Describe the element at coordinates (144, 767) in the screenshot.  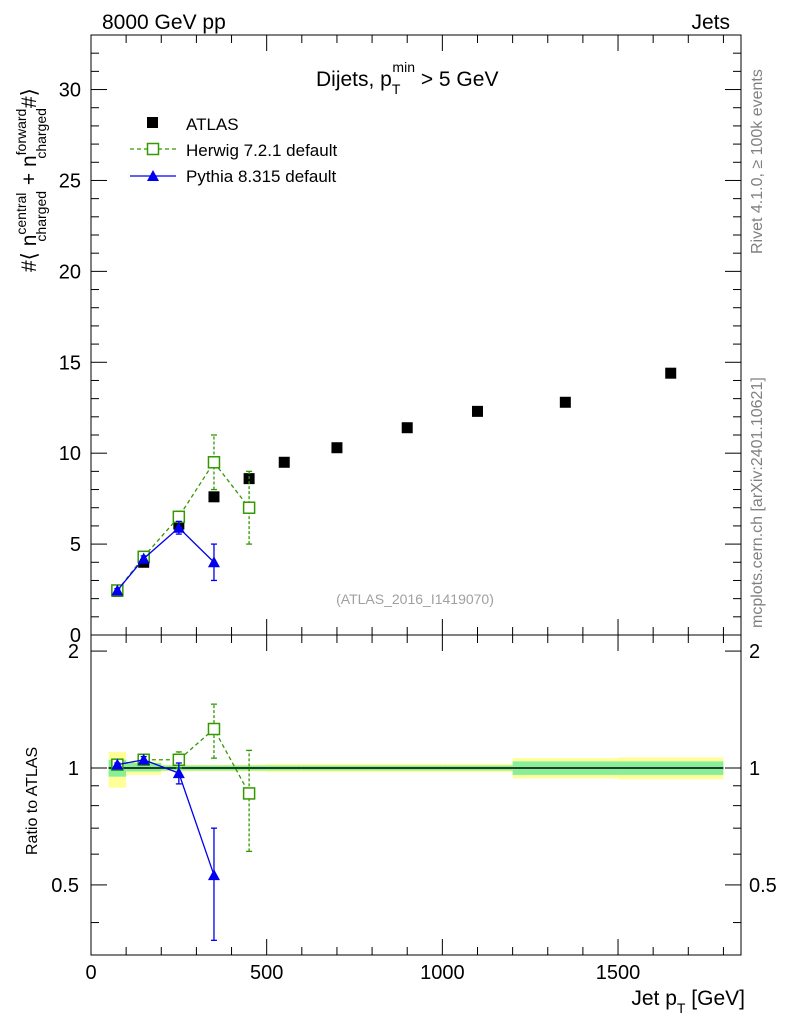
I see `inner-band` at that location.